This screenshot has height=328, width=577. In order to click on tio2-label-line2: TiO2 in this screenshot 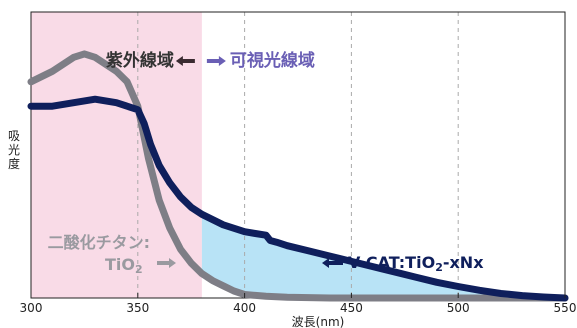, I will do `click(124, 265)`.